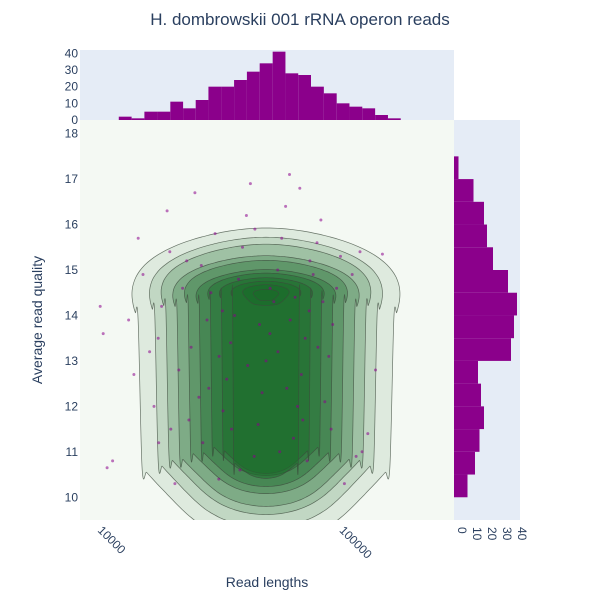 The image size is (600, 605). What do you see at coordinates (72, 134) in the screenshot?
I see `y-axis-tick-label: 18` at bounding box center [72, 134].